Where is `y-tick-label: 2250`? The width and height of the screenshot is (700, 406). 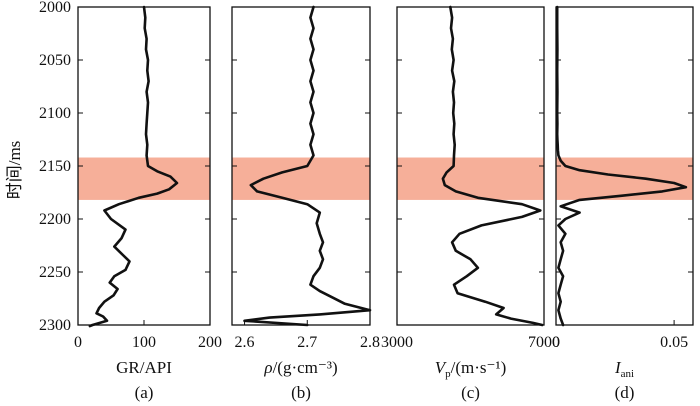
y-tick-label: 2250 is located at coordinates (55, 272).